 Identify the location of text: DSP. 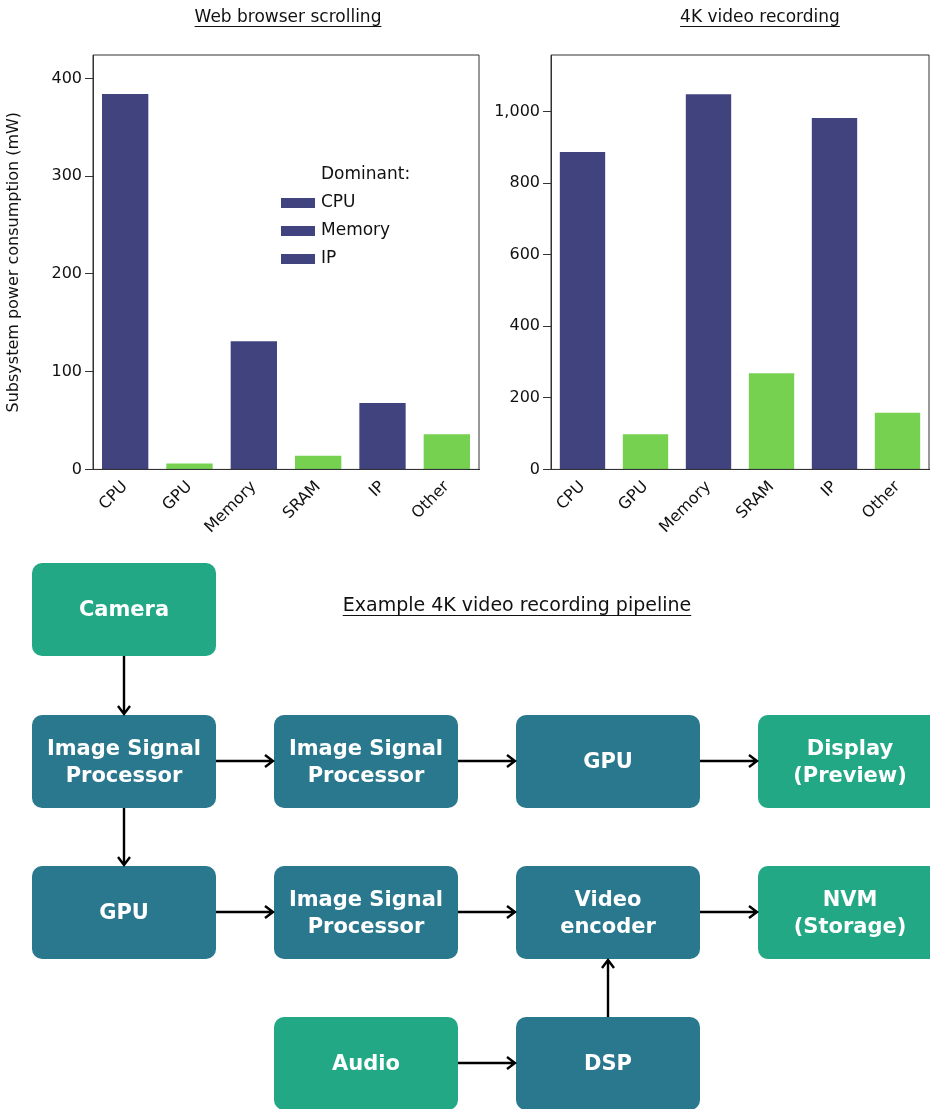
(608, 1063).